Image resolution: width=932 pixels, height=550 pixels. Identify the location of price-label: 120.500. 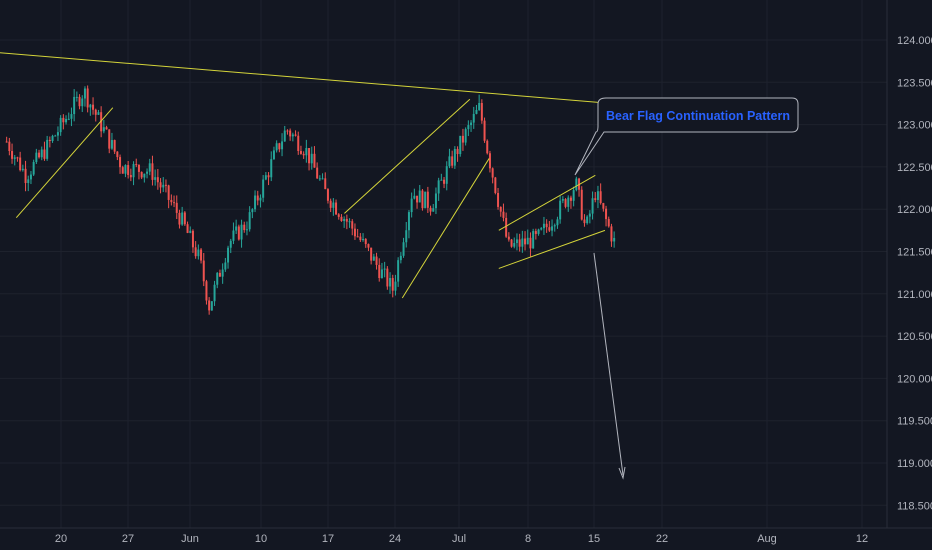
(914, 337).